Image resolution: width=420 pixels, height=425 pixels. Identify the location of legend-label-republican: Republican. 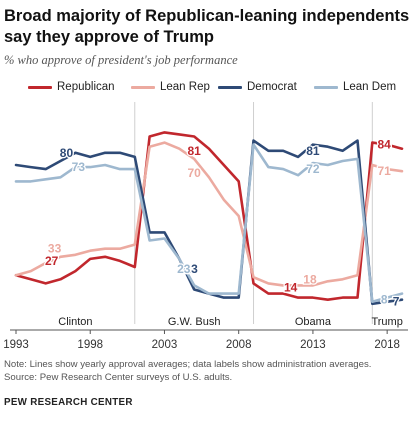
(86, 87).